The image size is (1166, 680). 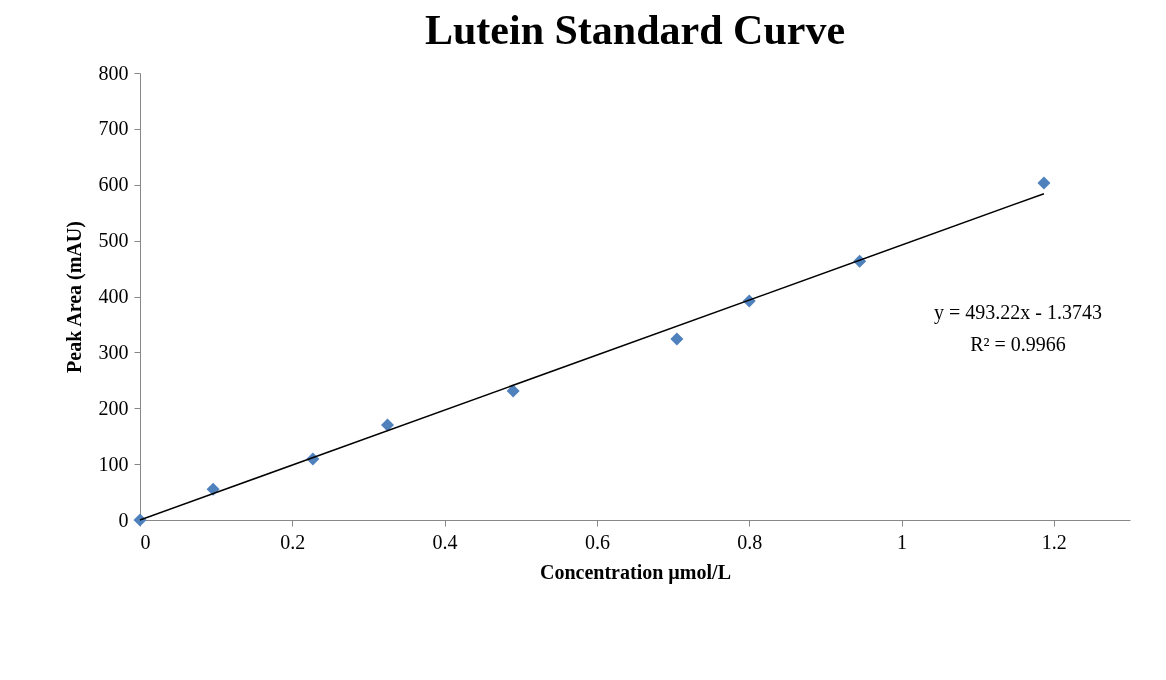 What do you see at coordinates (445, 541) in the screenshot?
I see `x-tick-label: 0.4` at bounding box center [445, 541].